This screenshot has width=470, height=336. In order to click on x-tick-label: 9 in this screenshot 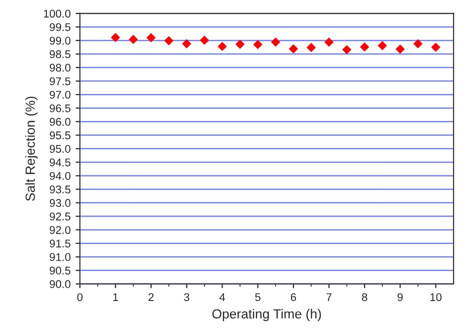, I will do `click(400, 297)`.